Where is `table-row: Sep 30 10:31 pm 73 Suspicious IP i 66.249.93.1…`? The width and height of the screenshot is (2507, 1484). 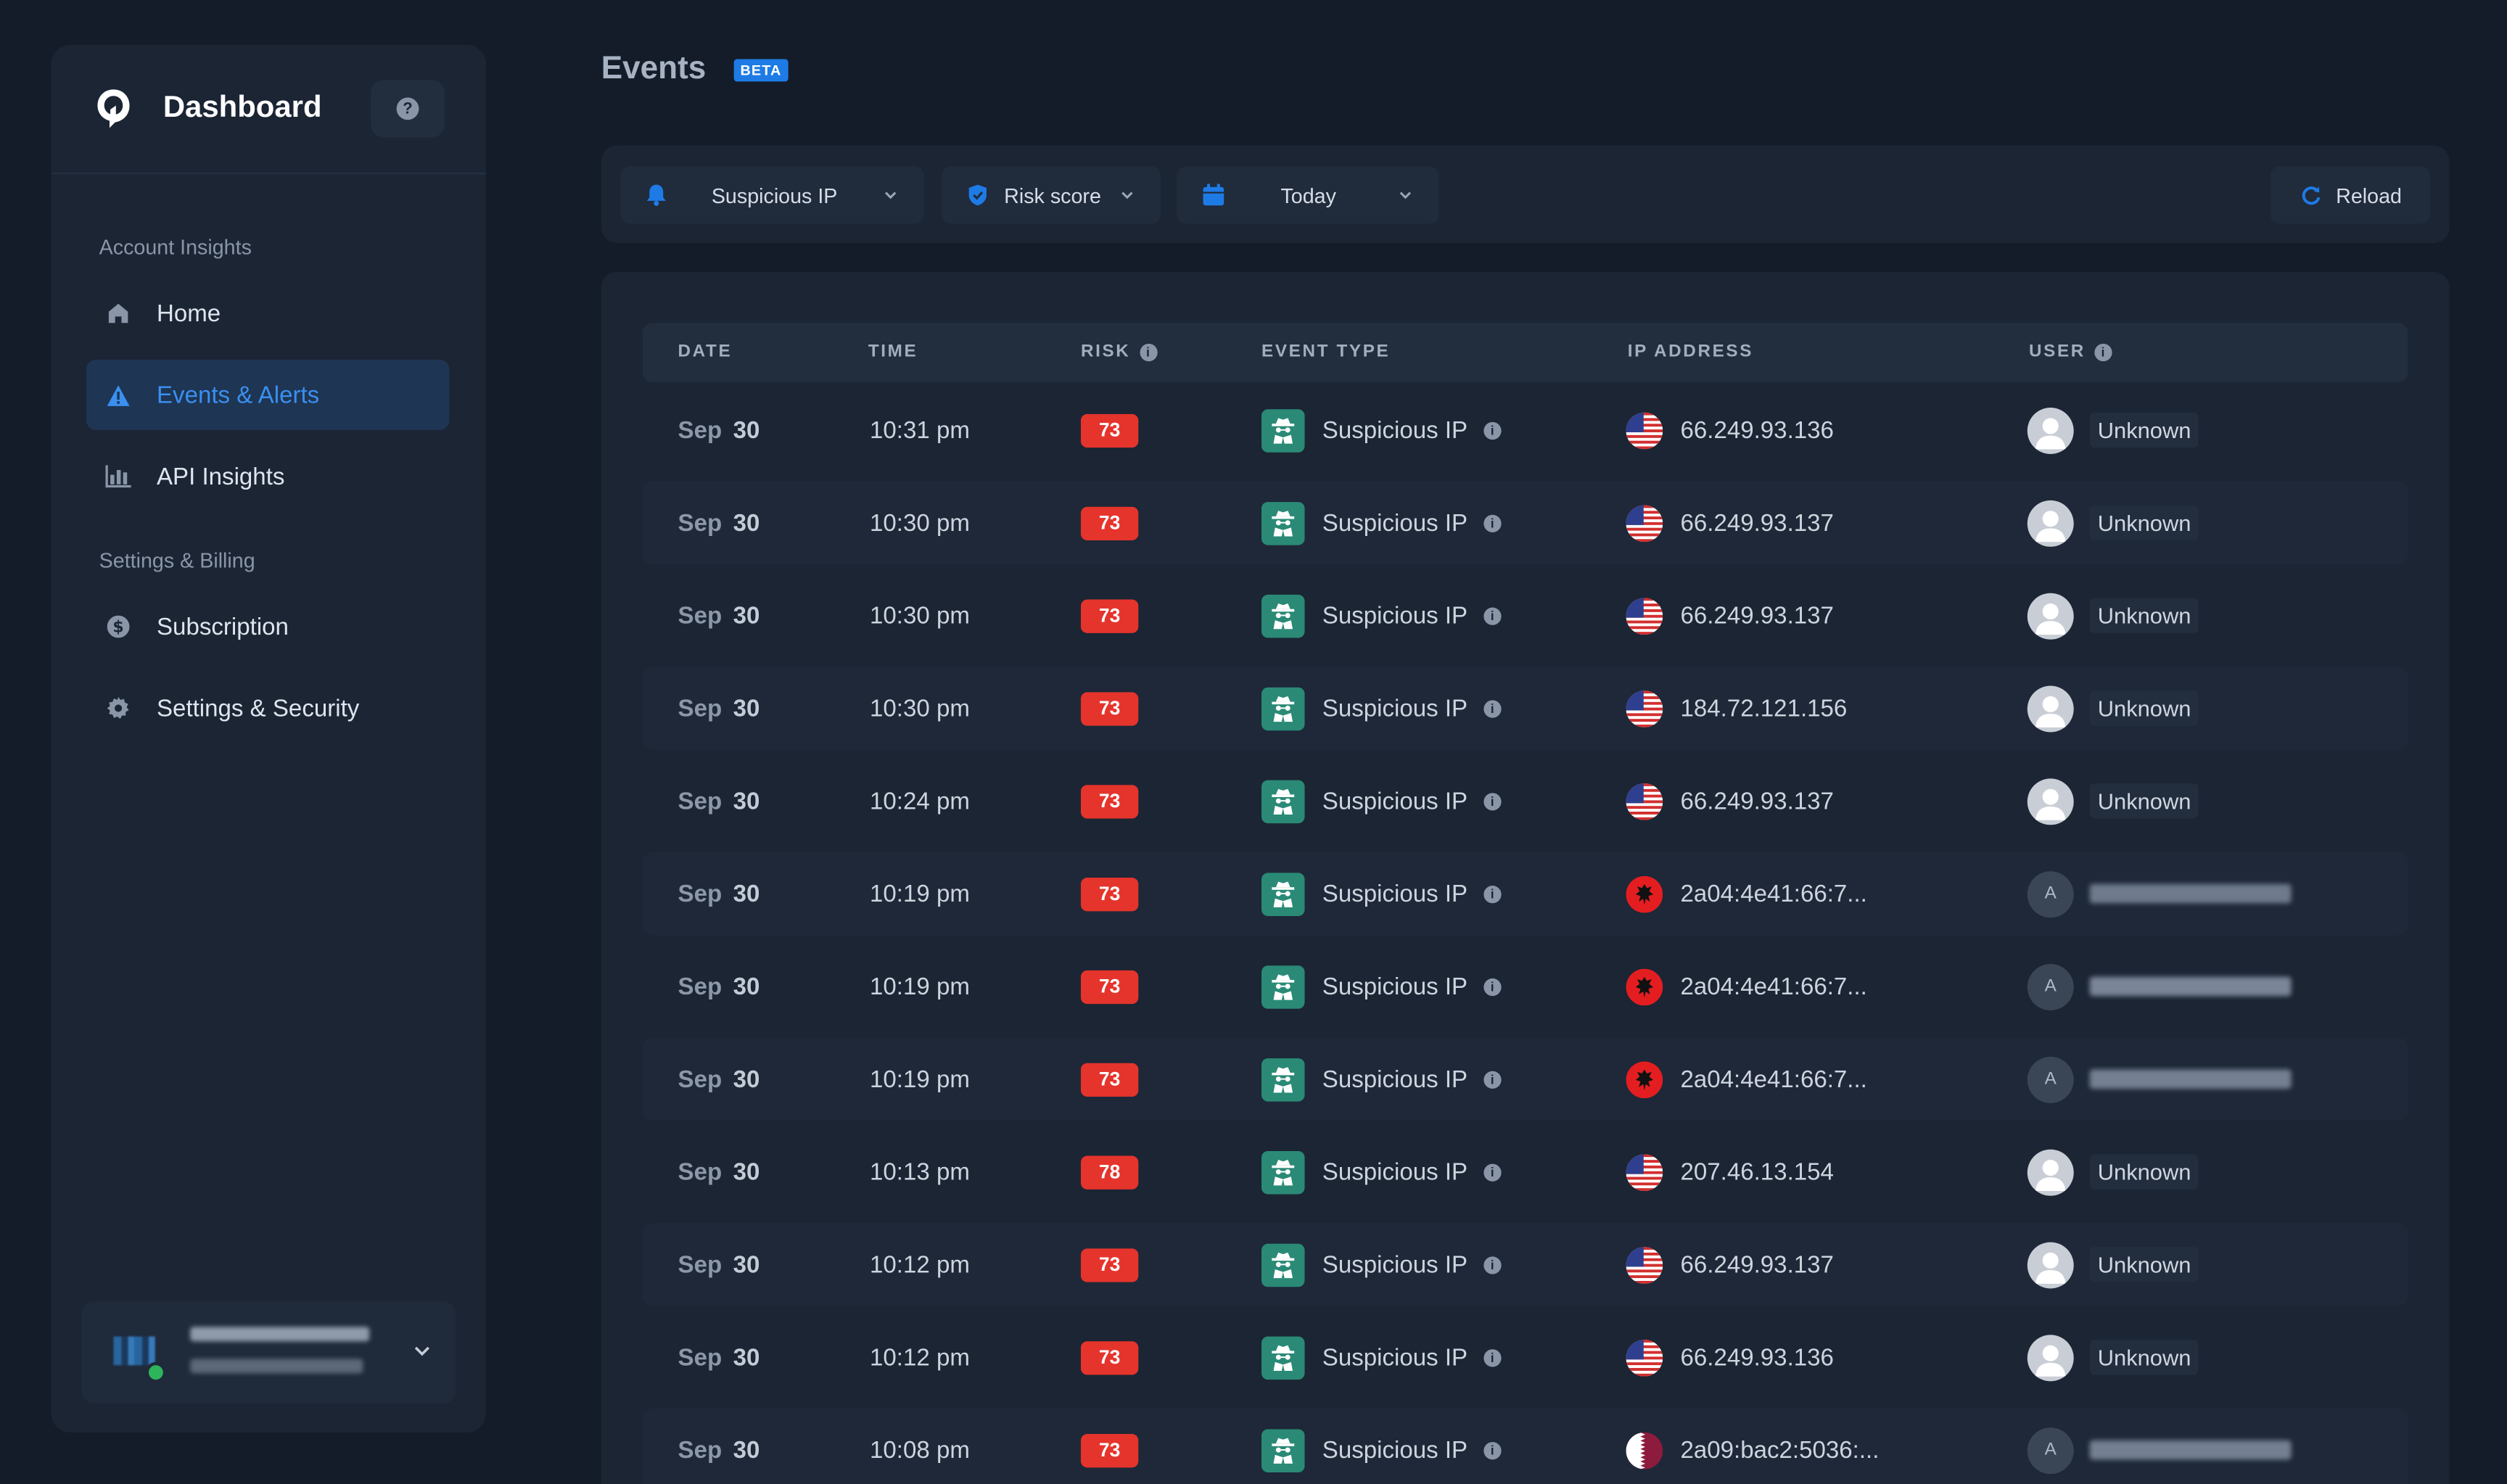 table-row: Sep 30 10:31 pm 73 Suspicious IP i 66.249.93.1… is located at coordinates (1525, 430).